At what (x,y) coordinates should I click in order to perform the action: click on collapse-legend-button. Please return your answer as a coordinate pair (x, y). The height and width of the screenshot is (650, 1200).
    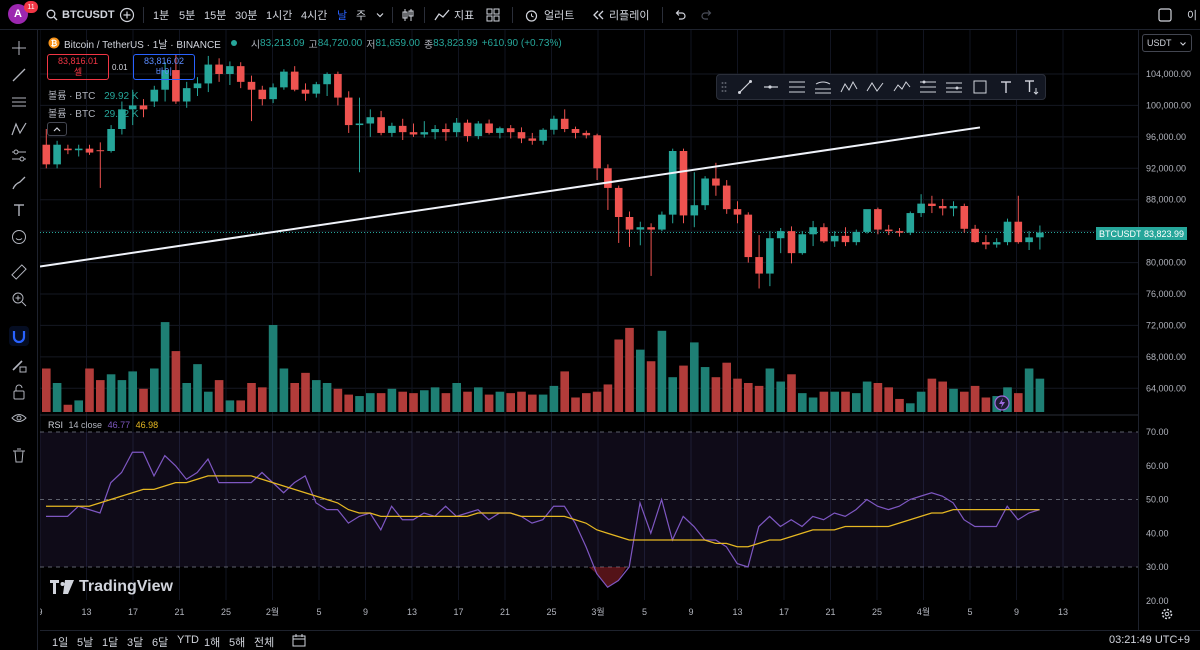
    Looking at the image, I should click on (57, 129).